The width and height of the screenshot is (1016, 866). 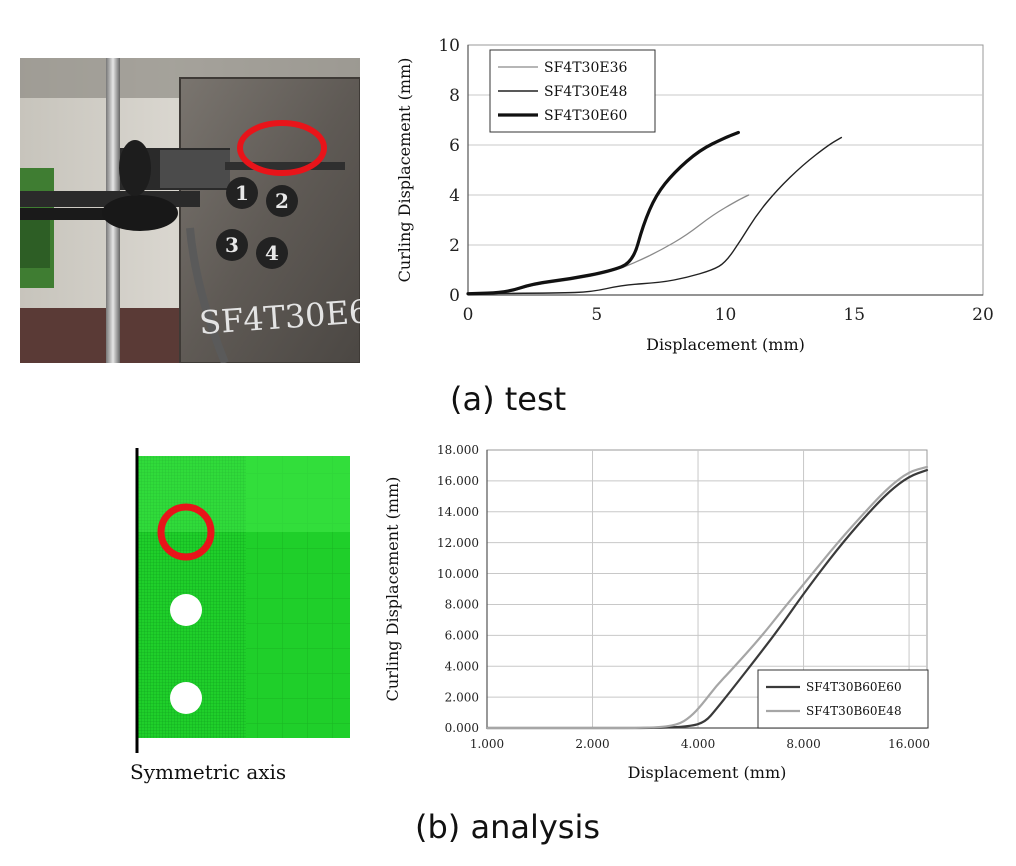 I want to click on bolt-labels: 1 2 3 4, so click(x=257, y=223).